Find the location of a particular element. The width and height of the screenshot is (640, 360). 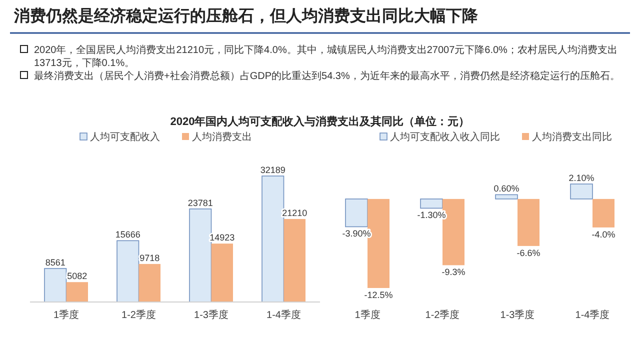

data-label: 0.60% is located at coordinates (507, 189).